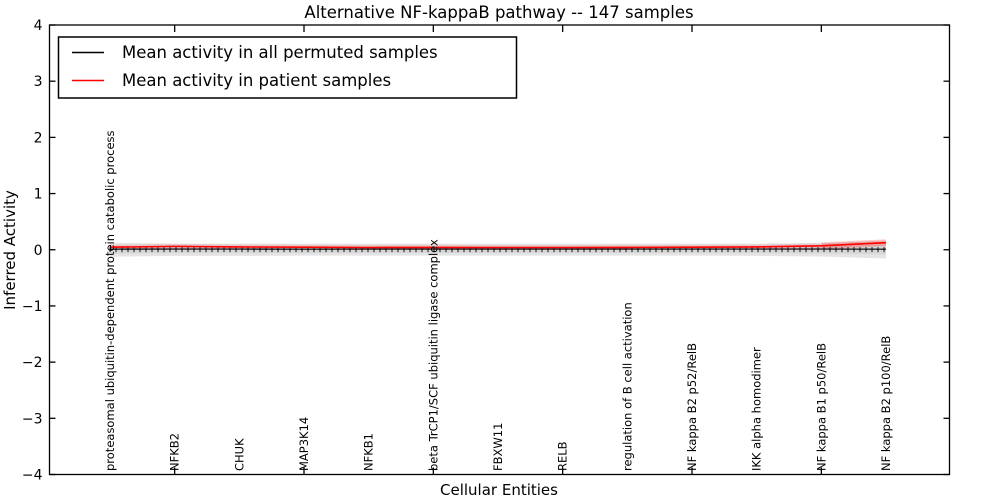  I want to click on y-tick-label: −1, so click(32, 307).